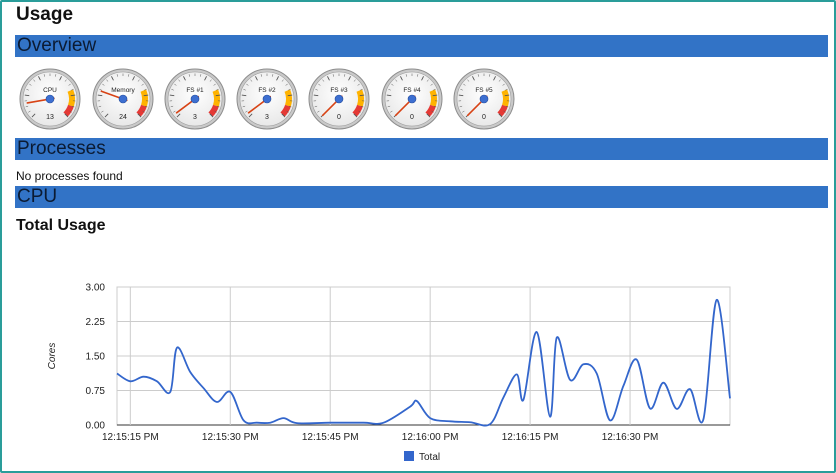 The width and height of the screenshot is (836, 473). What do you see at coordinates (52, 356) in the screenshot?
I see `y-axis-label: Cores` at bounding box center [52, 356].